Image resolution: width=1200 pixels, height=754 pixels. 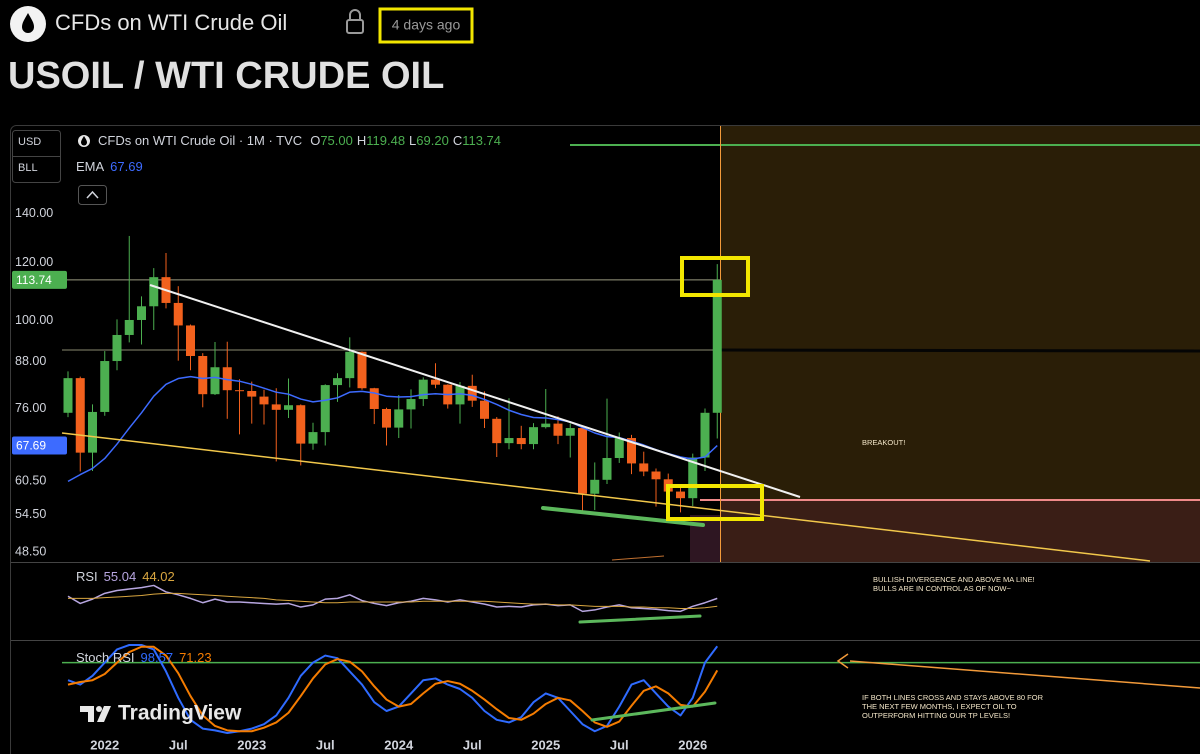 I want to click on level-line-dark, so click(x=959, y=350).